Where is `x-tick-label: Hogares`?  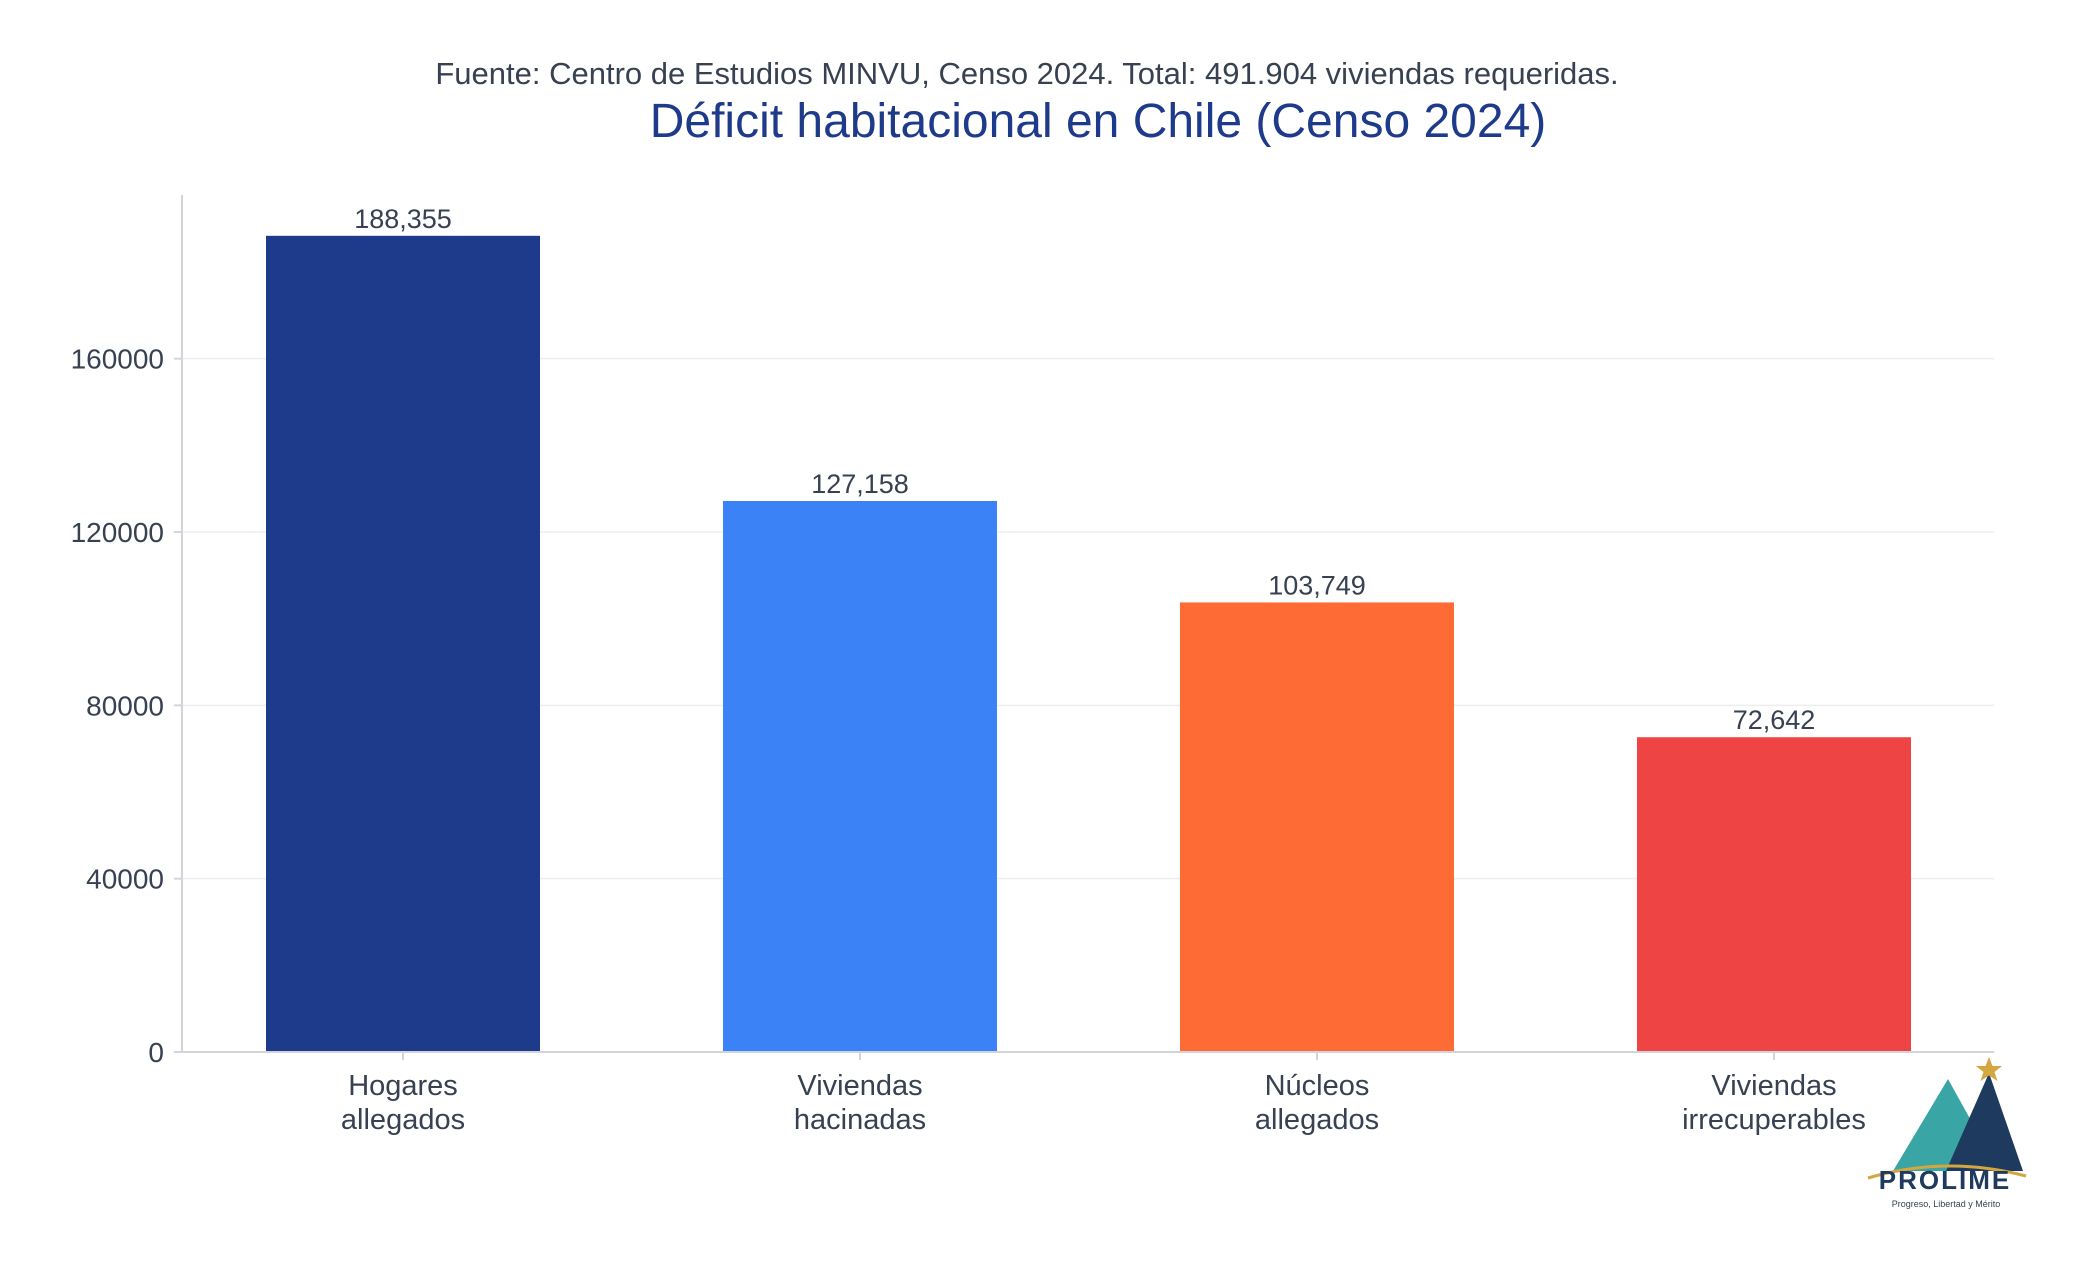
x-tick-label: Hogares is located at coordinates (403, 1086).